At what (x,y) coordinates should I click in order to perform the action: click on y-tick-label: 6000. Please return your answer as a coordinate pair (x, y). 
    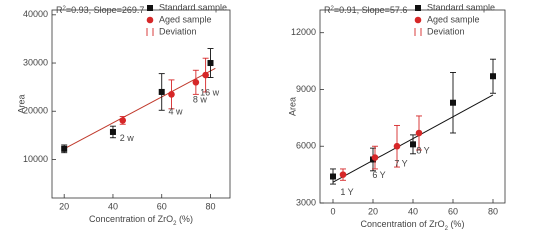
    Looking at the image, I should click on (306, 146).